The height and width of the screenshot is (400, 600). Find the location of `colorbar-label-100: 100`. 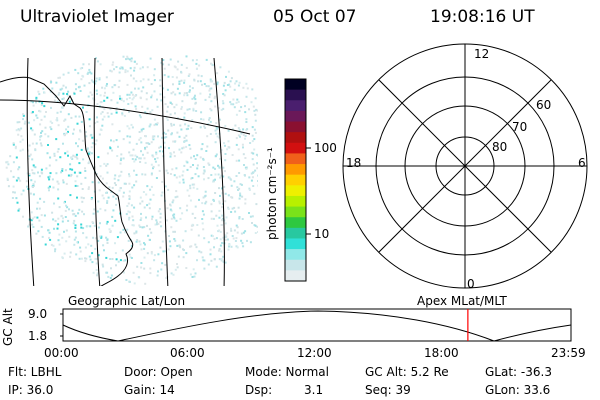

colorbar-label-100: 100 is located at coordinates (325, 148).